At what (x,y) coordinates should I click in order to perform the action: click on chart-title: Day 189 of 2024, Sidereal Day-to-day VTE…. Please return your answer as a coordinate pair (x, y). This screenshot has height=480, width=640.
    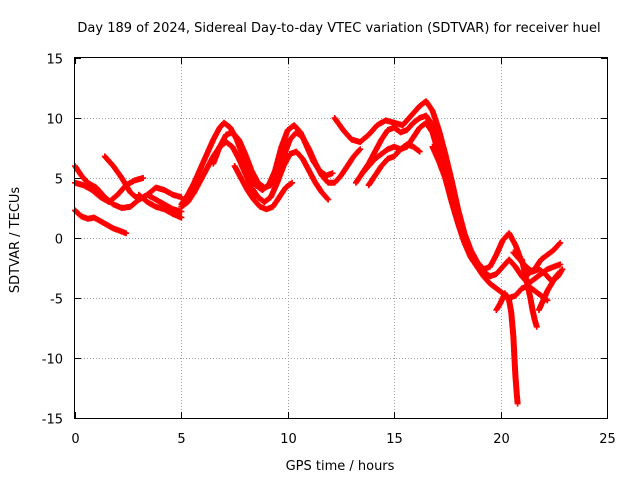
    Looking at the image, I should click on (338, 28).